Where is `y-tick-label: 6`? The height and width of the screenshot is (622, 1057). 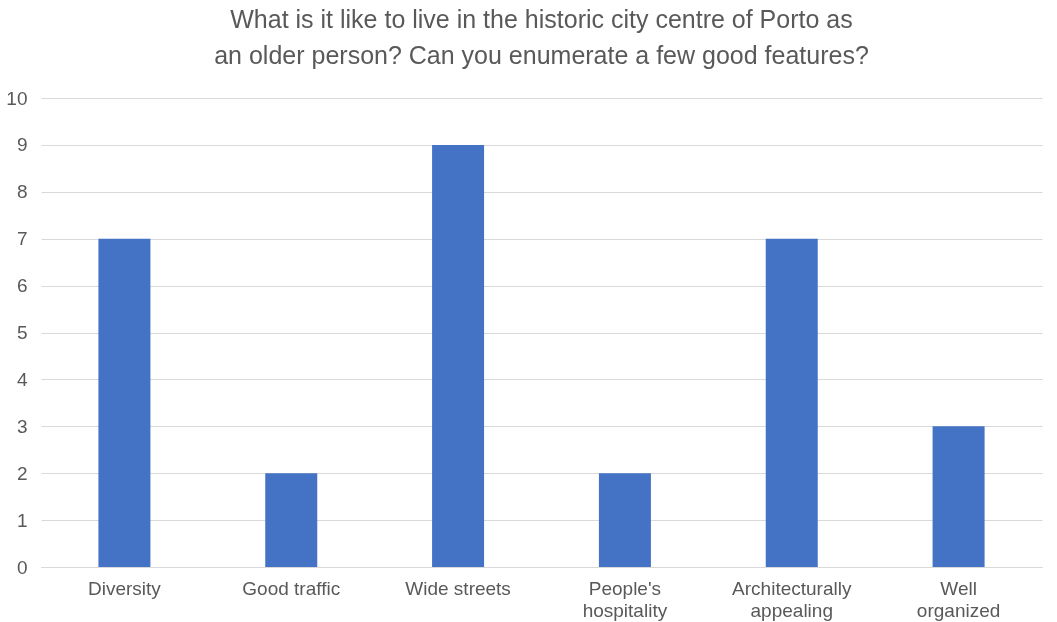
y-tick-label: 6 is located at coordinates (22, 286).